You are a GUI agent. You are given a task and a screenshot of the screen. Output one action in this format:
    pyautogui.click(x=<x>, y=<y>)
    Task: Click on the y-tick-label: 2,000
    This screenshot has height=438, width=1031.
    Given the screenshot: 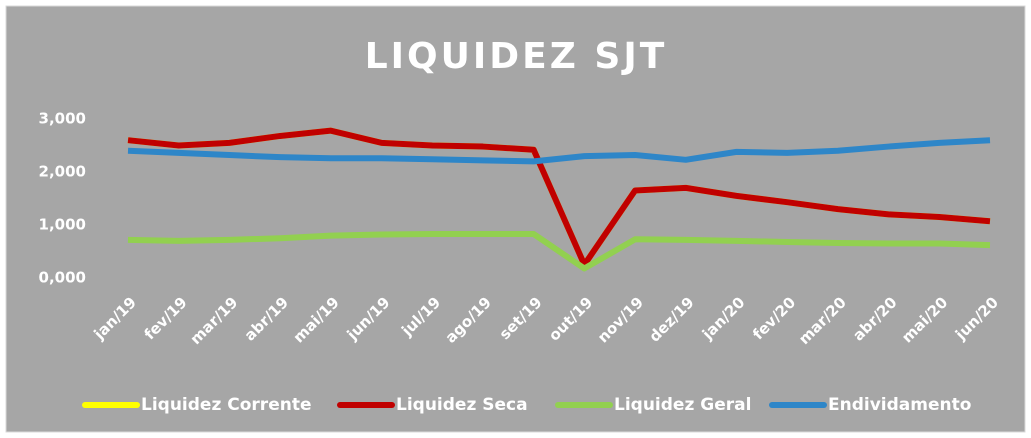 What is the action you would take?
    pyautogui.click(x=62, y=172)
    